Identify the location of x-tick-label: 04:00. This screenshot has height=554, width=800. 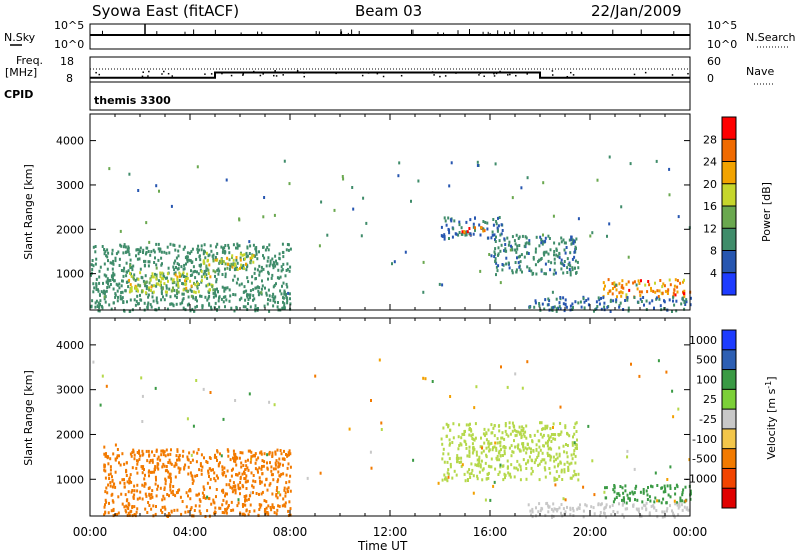
(190, 532).